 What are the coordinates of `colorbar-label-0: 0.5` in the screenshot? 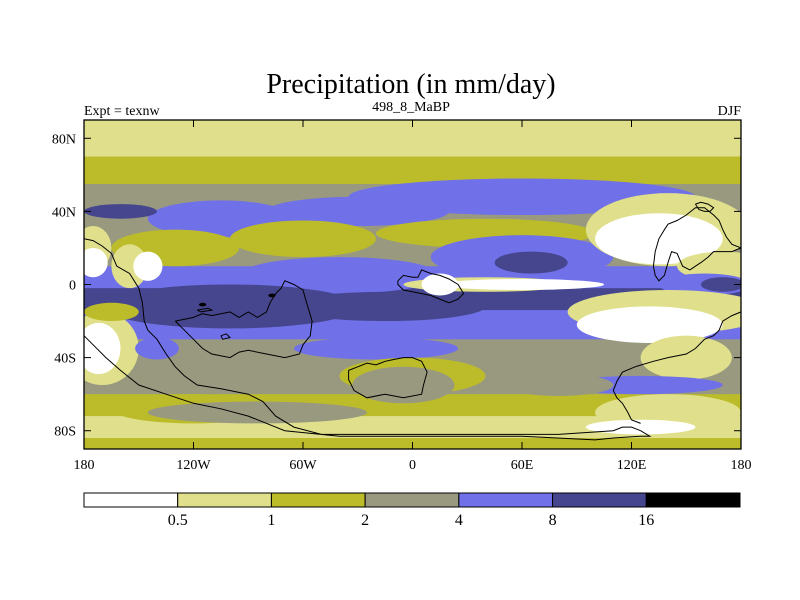 It's located at (178, 520).